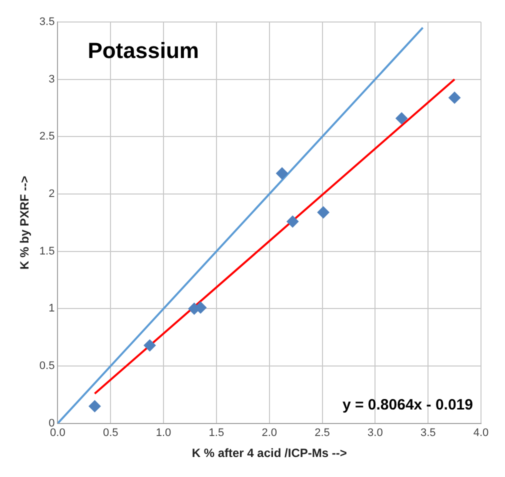  What do you see at coordinates (216, 433) in the screenshot?
I see `x-tick-label: 1.5` at bounding box center [216, 433].